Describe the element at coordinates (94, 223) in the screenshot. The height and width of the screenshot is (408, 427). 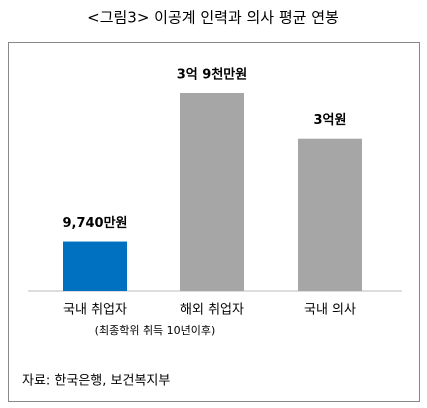
I see `value-label: 9,740만원` at that location.